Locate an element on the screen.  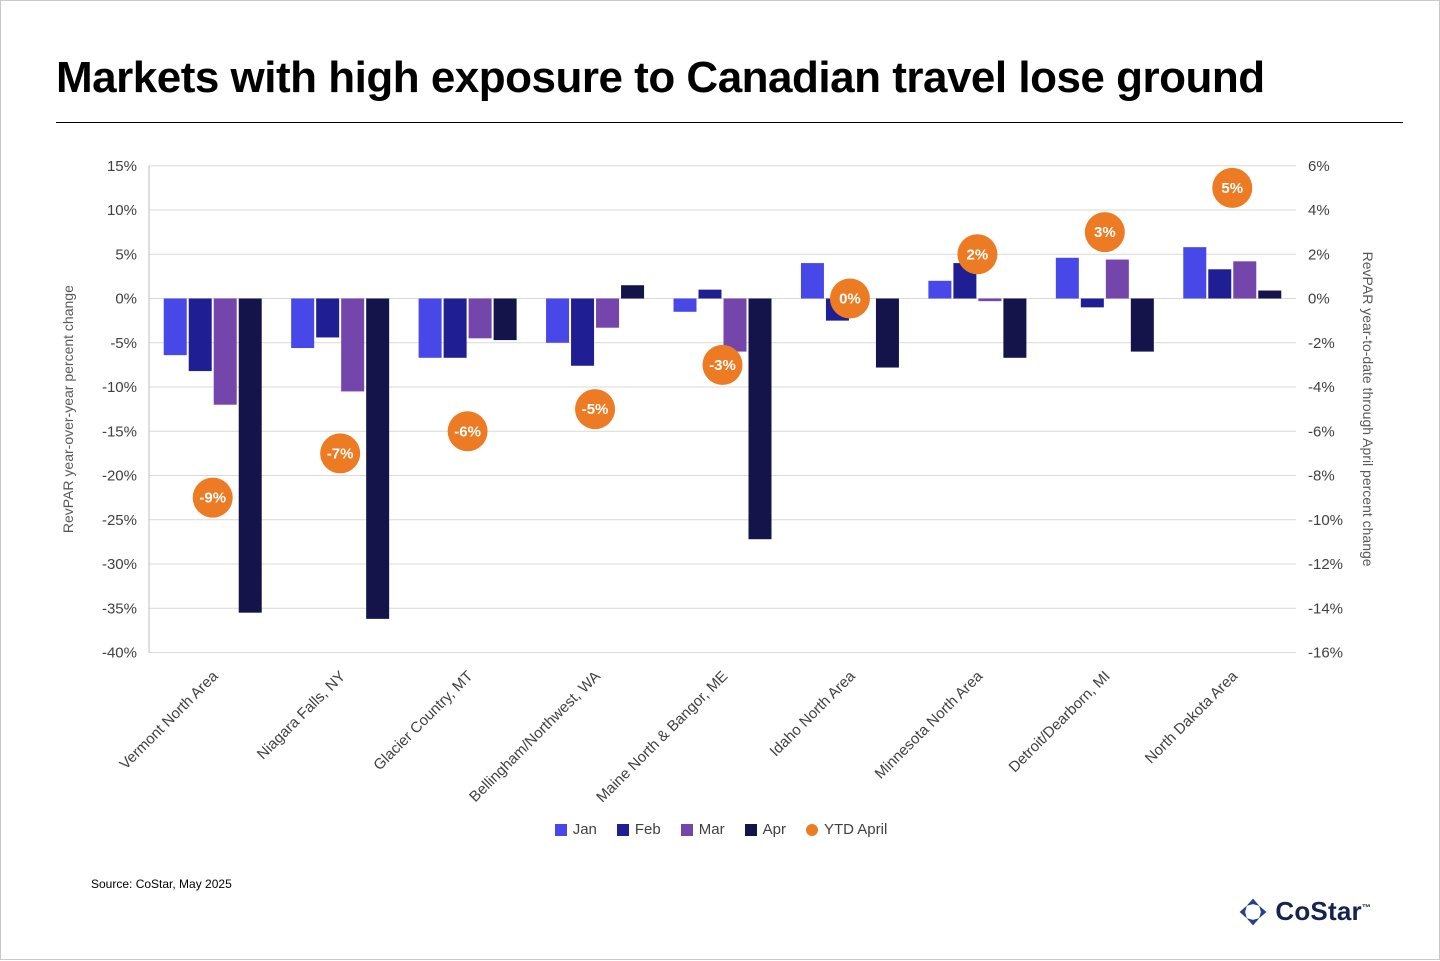
legend-label: YTD April is located at coordinates (855, 829).